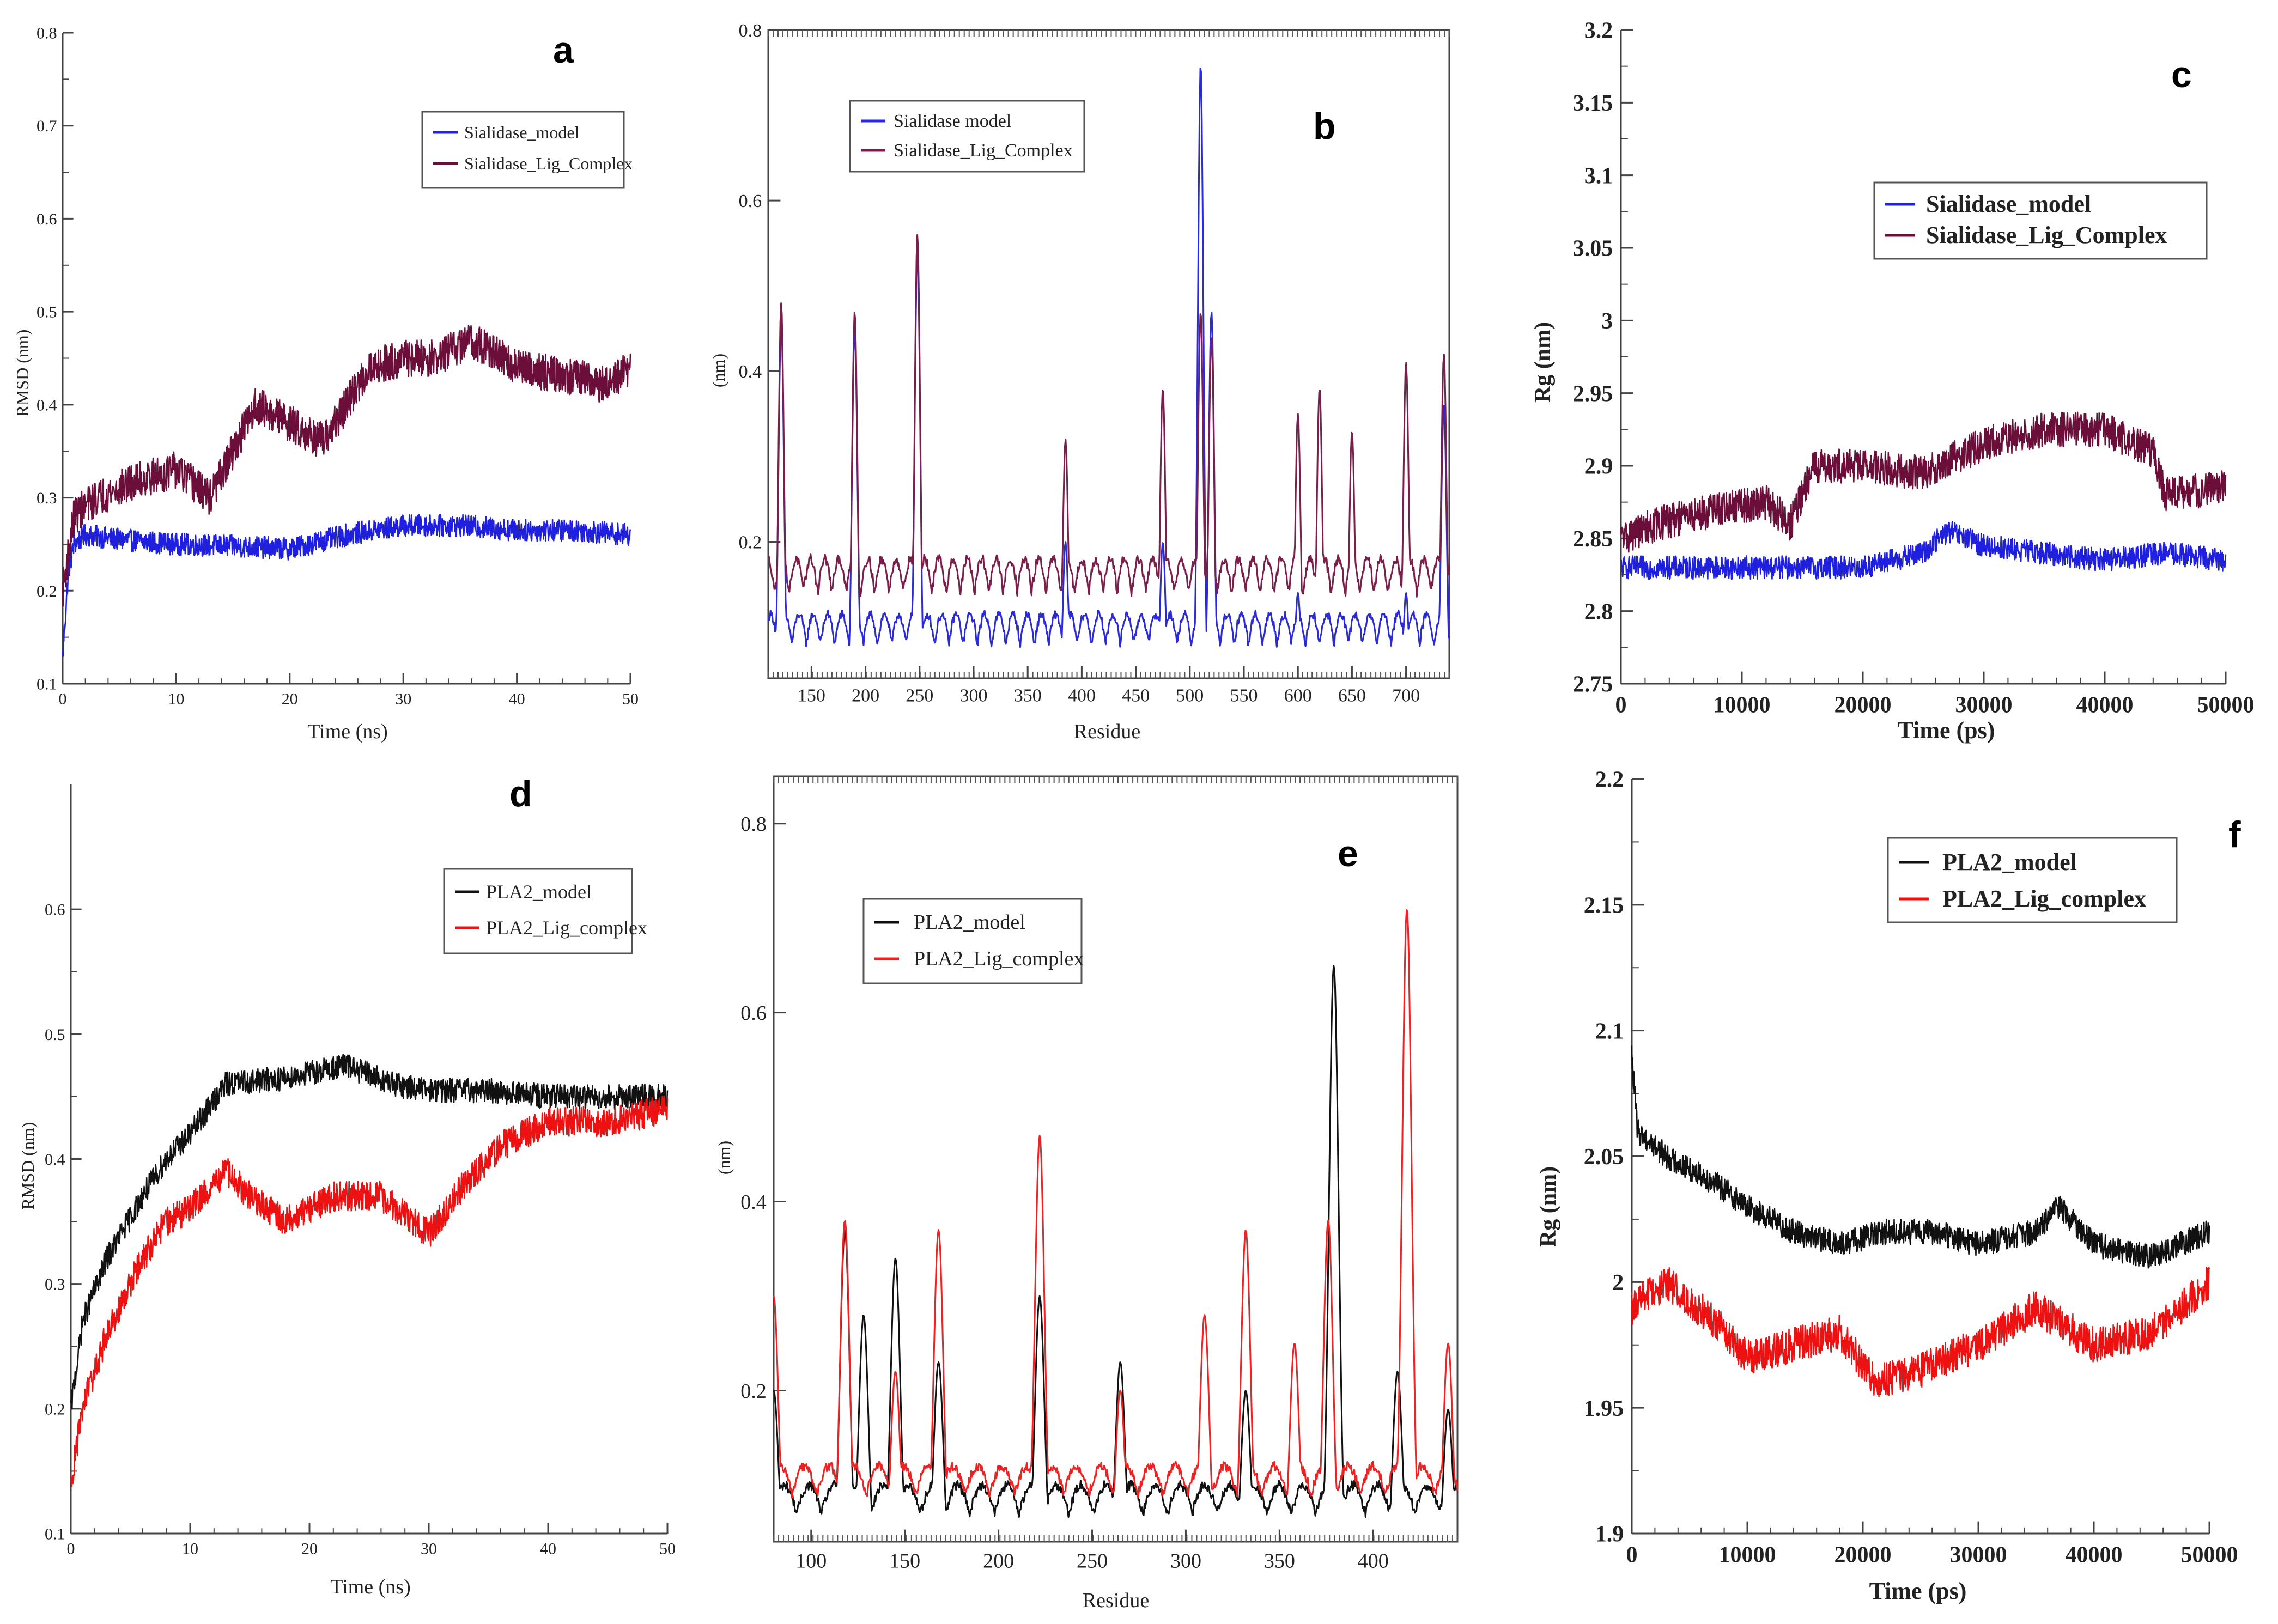 The height and width of the screenshot is (1624, 2278). I want to click on panel-f-xtick-label: 10000, so click(1747, 1555).